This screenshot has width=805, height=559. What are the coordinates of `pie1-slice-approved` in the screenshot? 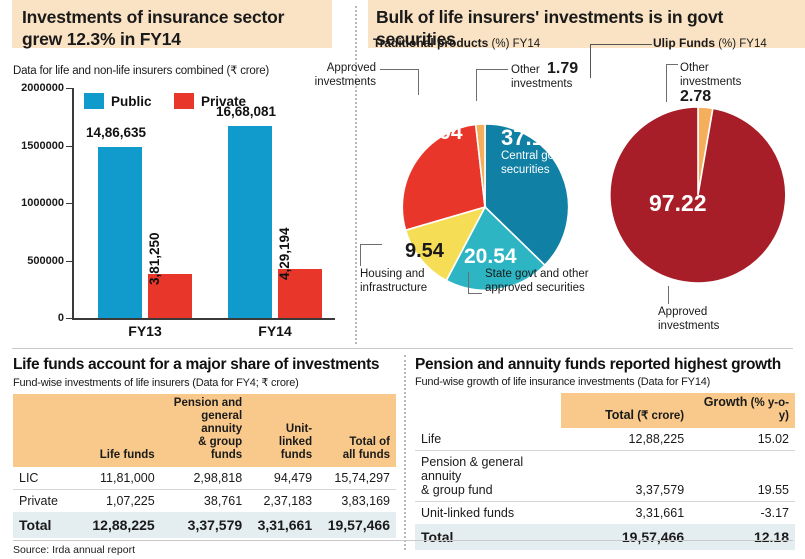 It's located at (443, 177).